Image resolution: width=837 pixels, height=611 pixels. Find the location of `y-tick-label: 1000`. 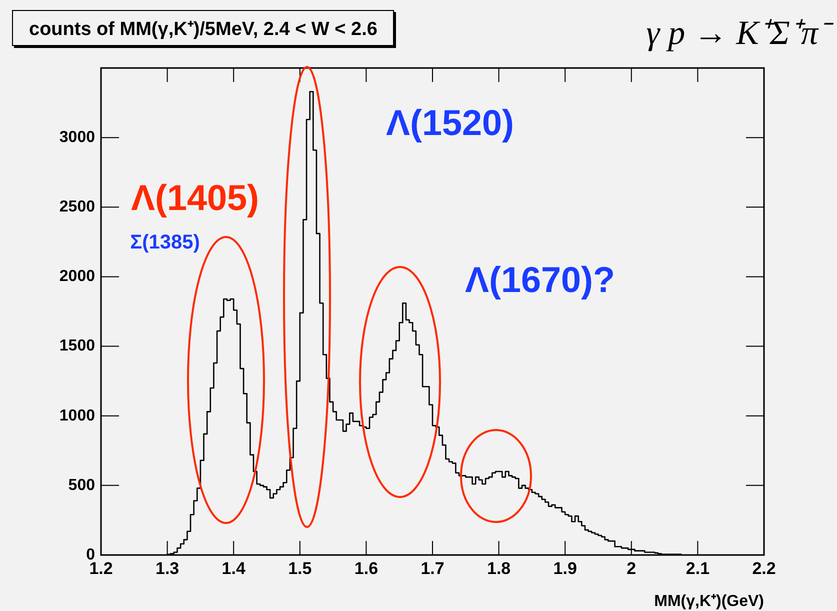

y-tick-label: 1000 is located at coordinates (77, 415).